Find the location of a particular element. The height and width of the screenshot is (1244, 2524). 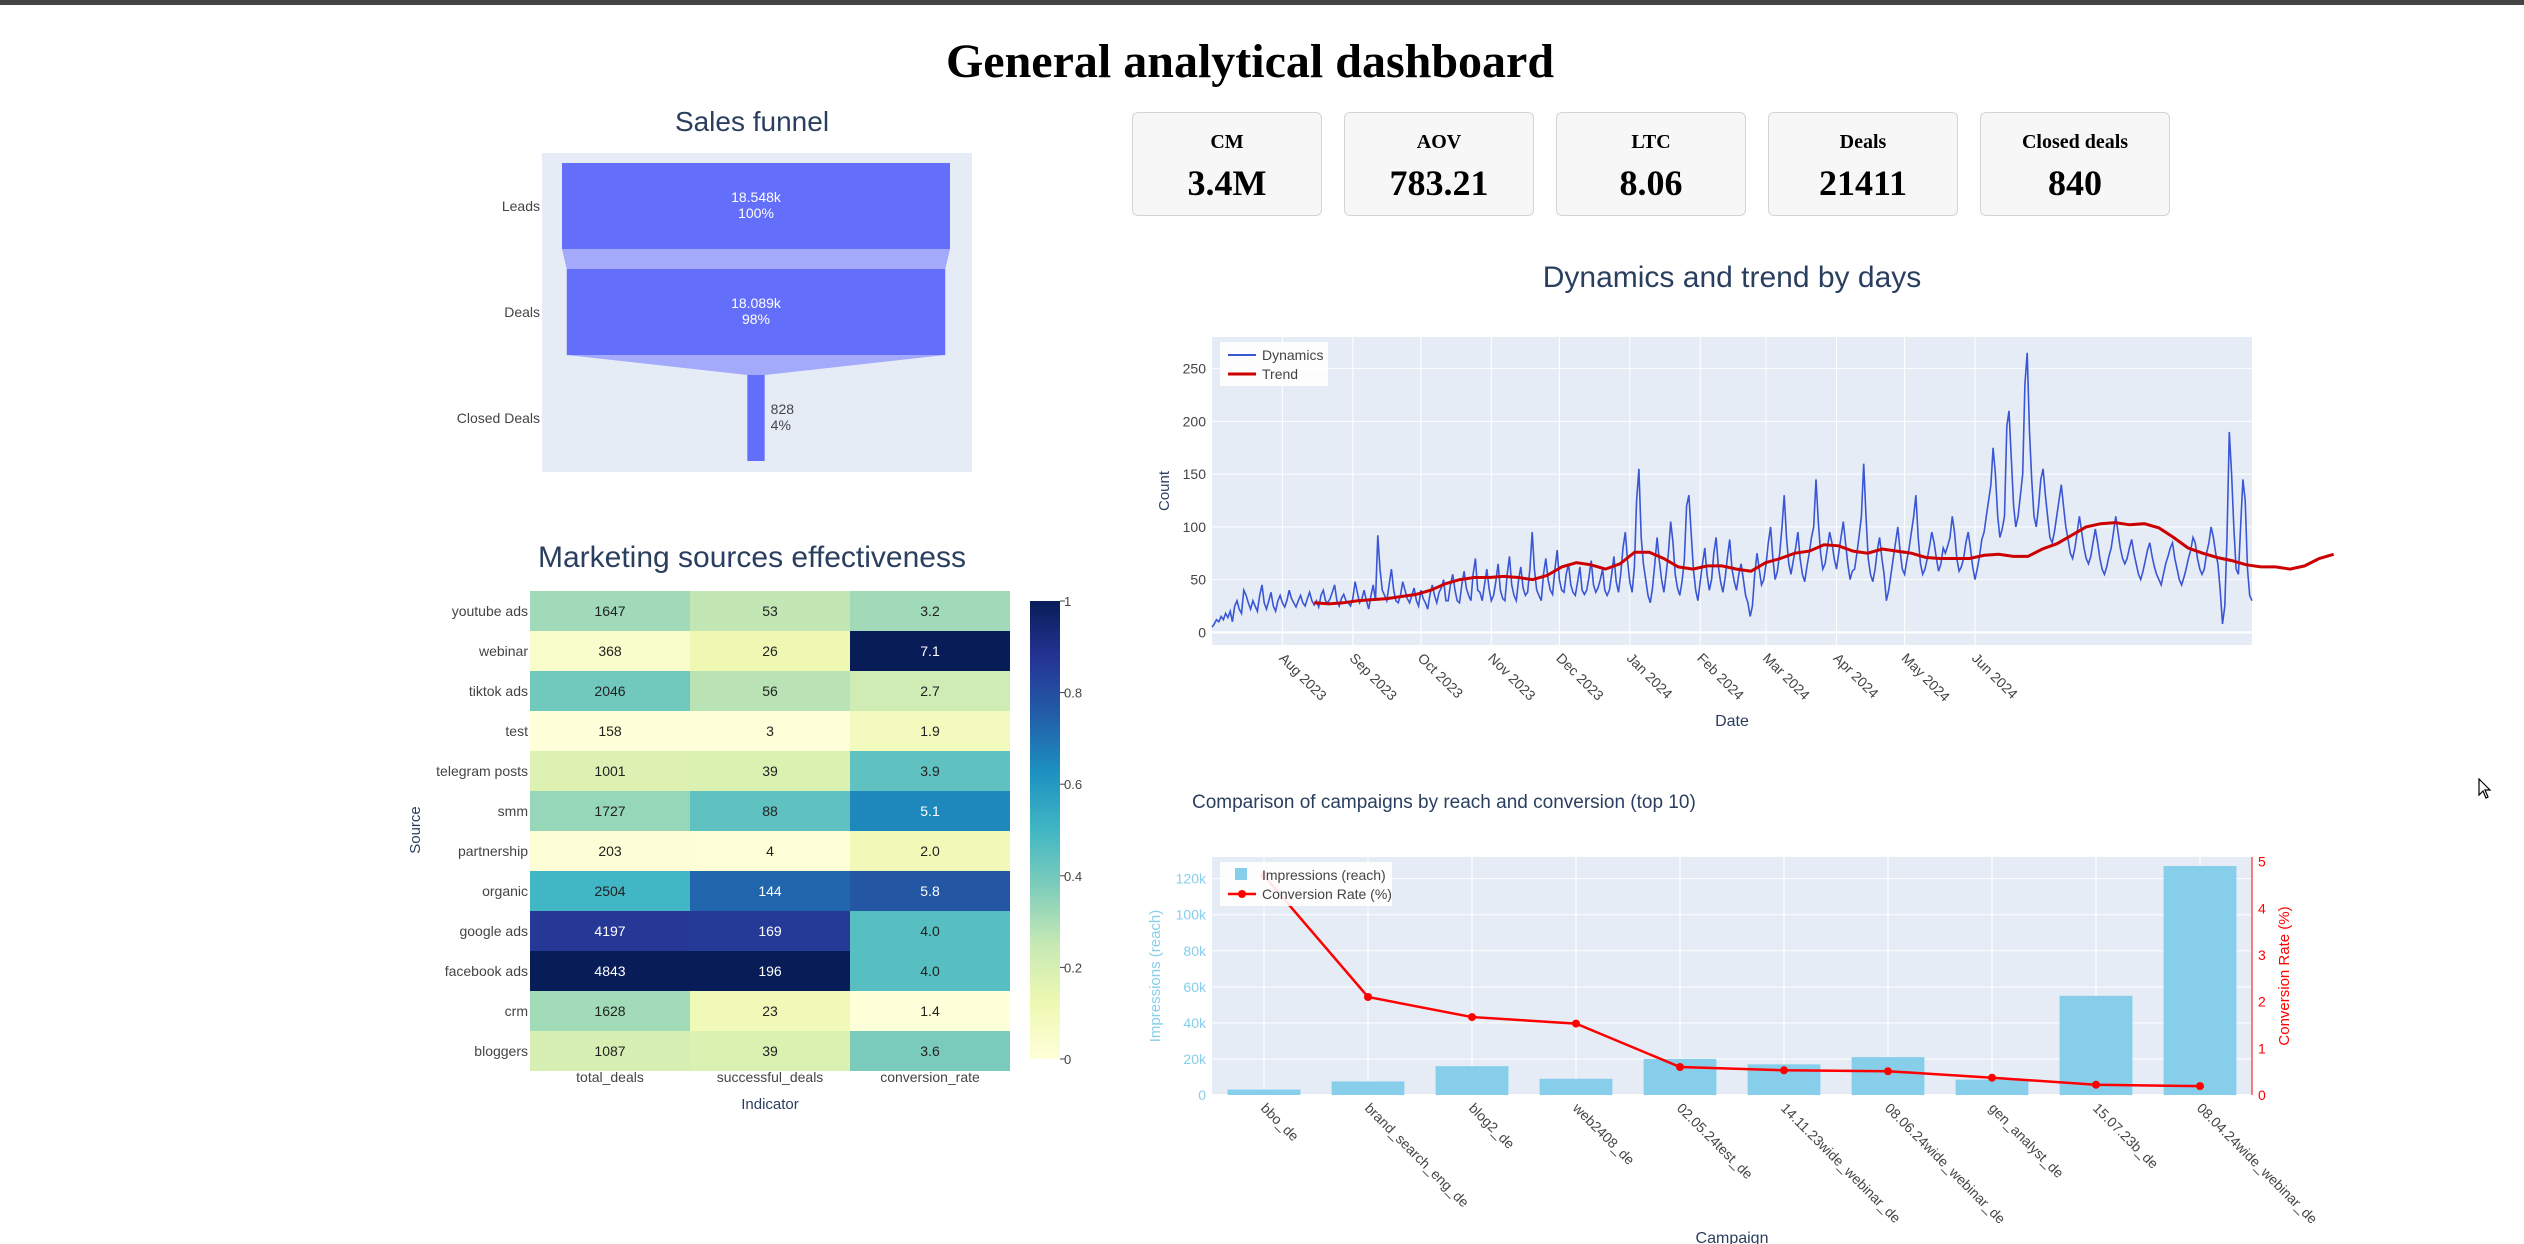

heatmap-cell-value: 4197 is located at coordinates (609, 931).